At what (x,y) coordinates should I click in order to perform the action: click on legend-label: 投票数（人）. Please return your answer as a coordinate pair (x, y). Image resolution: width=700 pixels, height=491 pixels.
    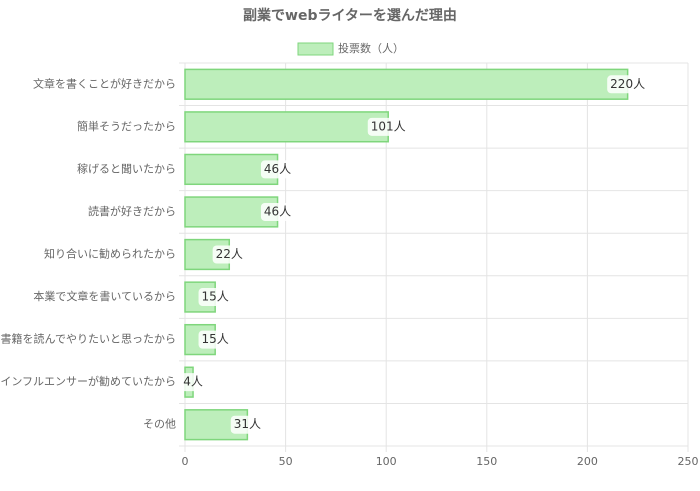
    Looking at the image, I should click on (371, 48).